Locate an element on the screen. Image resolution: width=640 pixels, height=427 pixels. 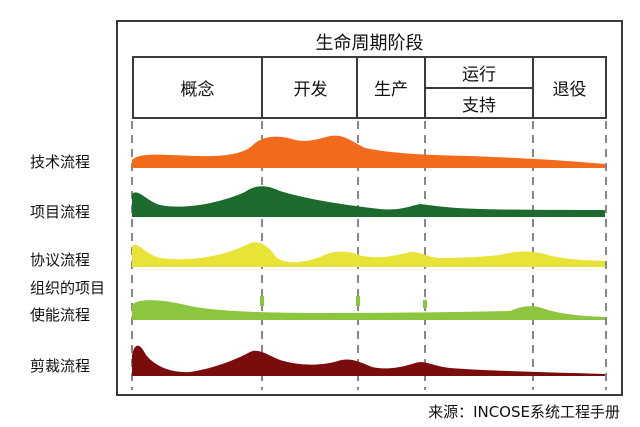
row-label-technical: 技术流程 is located at coordinates (60, 162).